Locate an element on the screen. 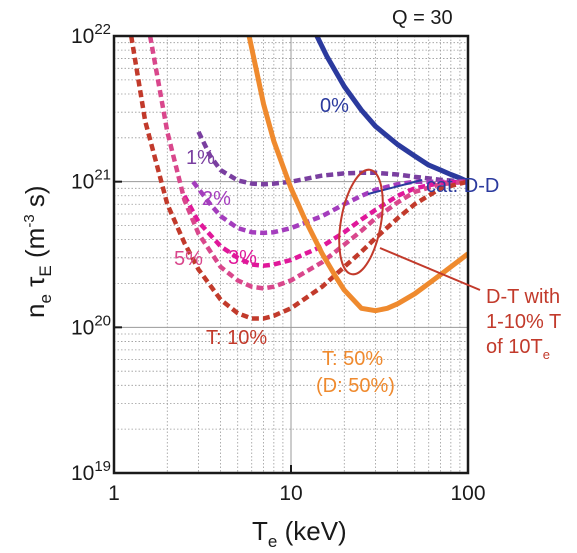 This screenshot has width=577, height=553. y-tick-label-exp: 21 is located at coordinates (102, 175).